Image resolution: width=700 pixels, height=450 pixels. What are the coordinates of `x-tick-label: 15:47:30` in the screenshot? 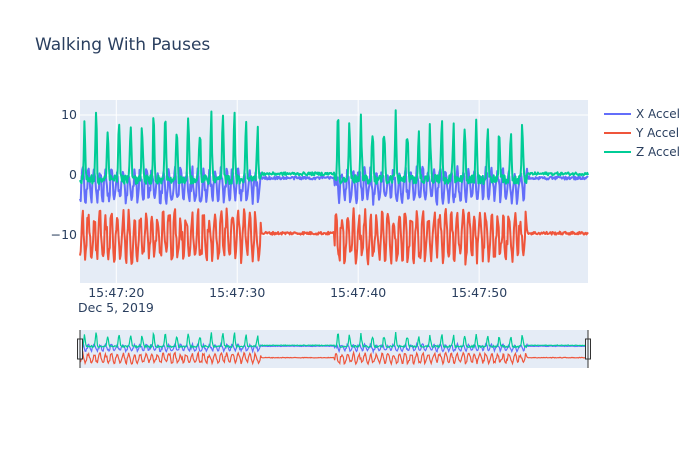 It's located at (237, 292).